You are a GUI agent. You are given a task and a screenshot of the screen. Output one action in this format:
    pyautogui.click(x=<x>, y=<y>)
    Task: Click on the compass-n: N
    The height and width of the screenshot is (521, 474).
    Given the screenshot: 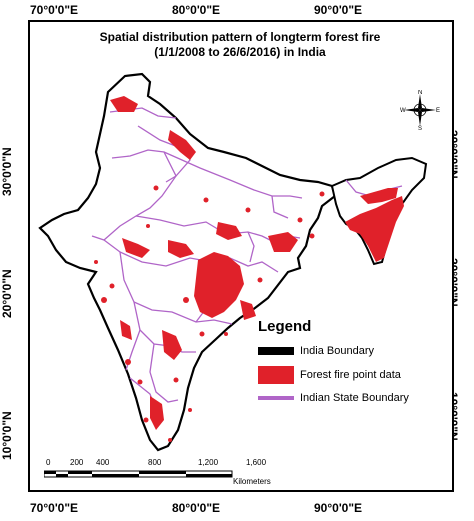 What is the action you would take?
    pyautogui.click(x=420, y=93)
    